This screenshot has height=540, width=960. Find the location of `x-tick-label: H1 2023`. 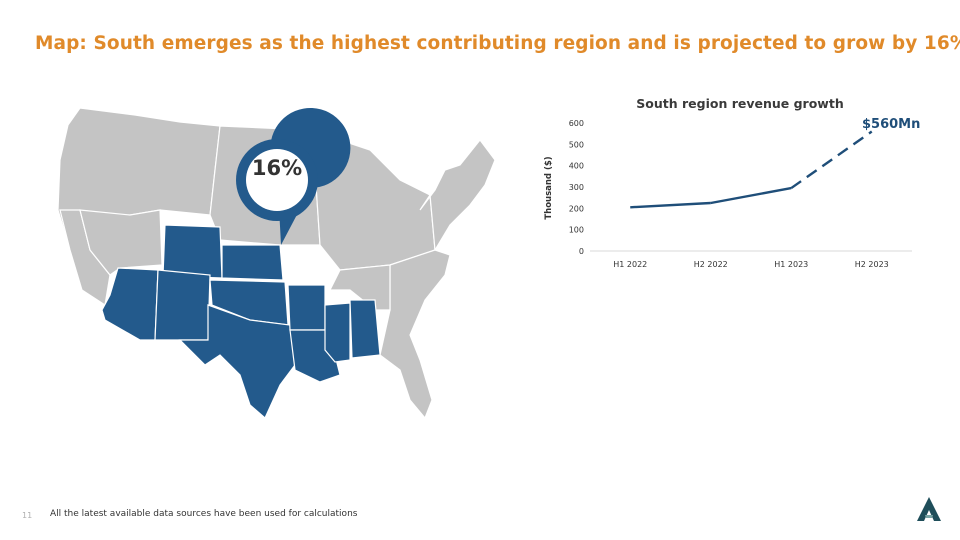

x-tick-label: H1 2023 is located at coordinates (791, 264).